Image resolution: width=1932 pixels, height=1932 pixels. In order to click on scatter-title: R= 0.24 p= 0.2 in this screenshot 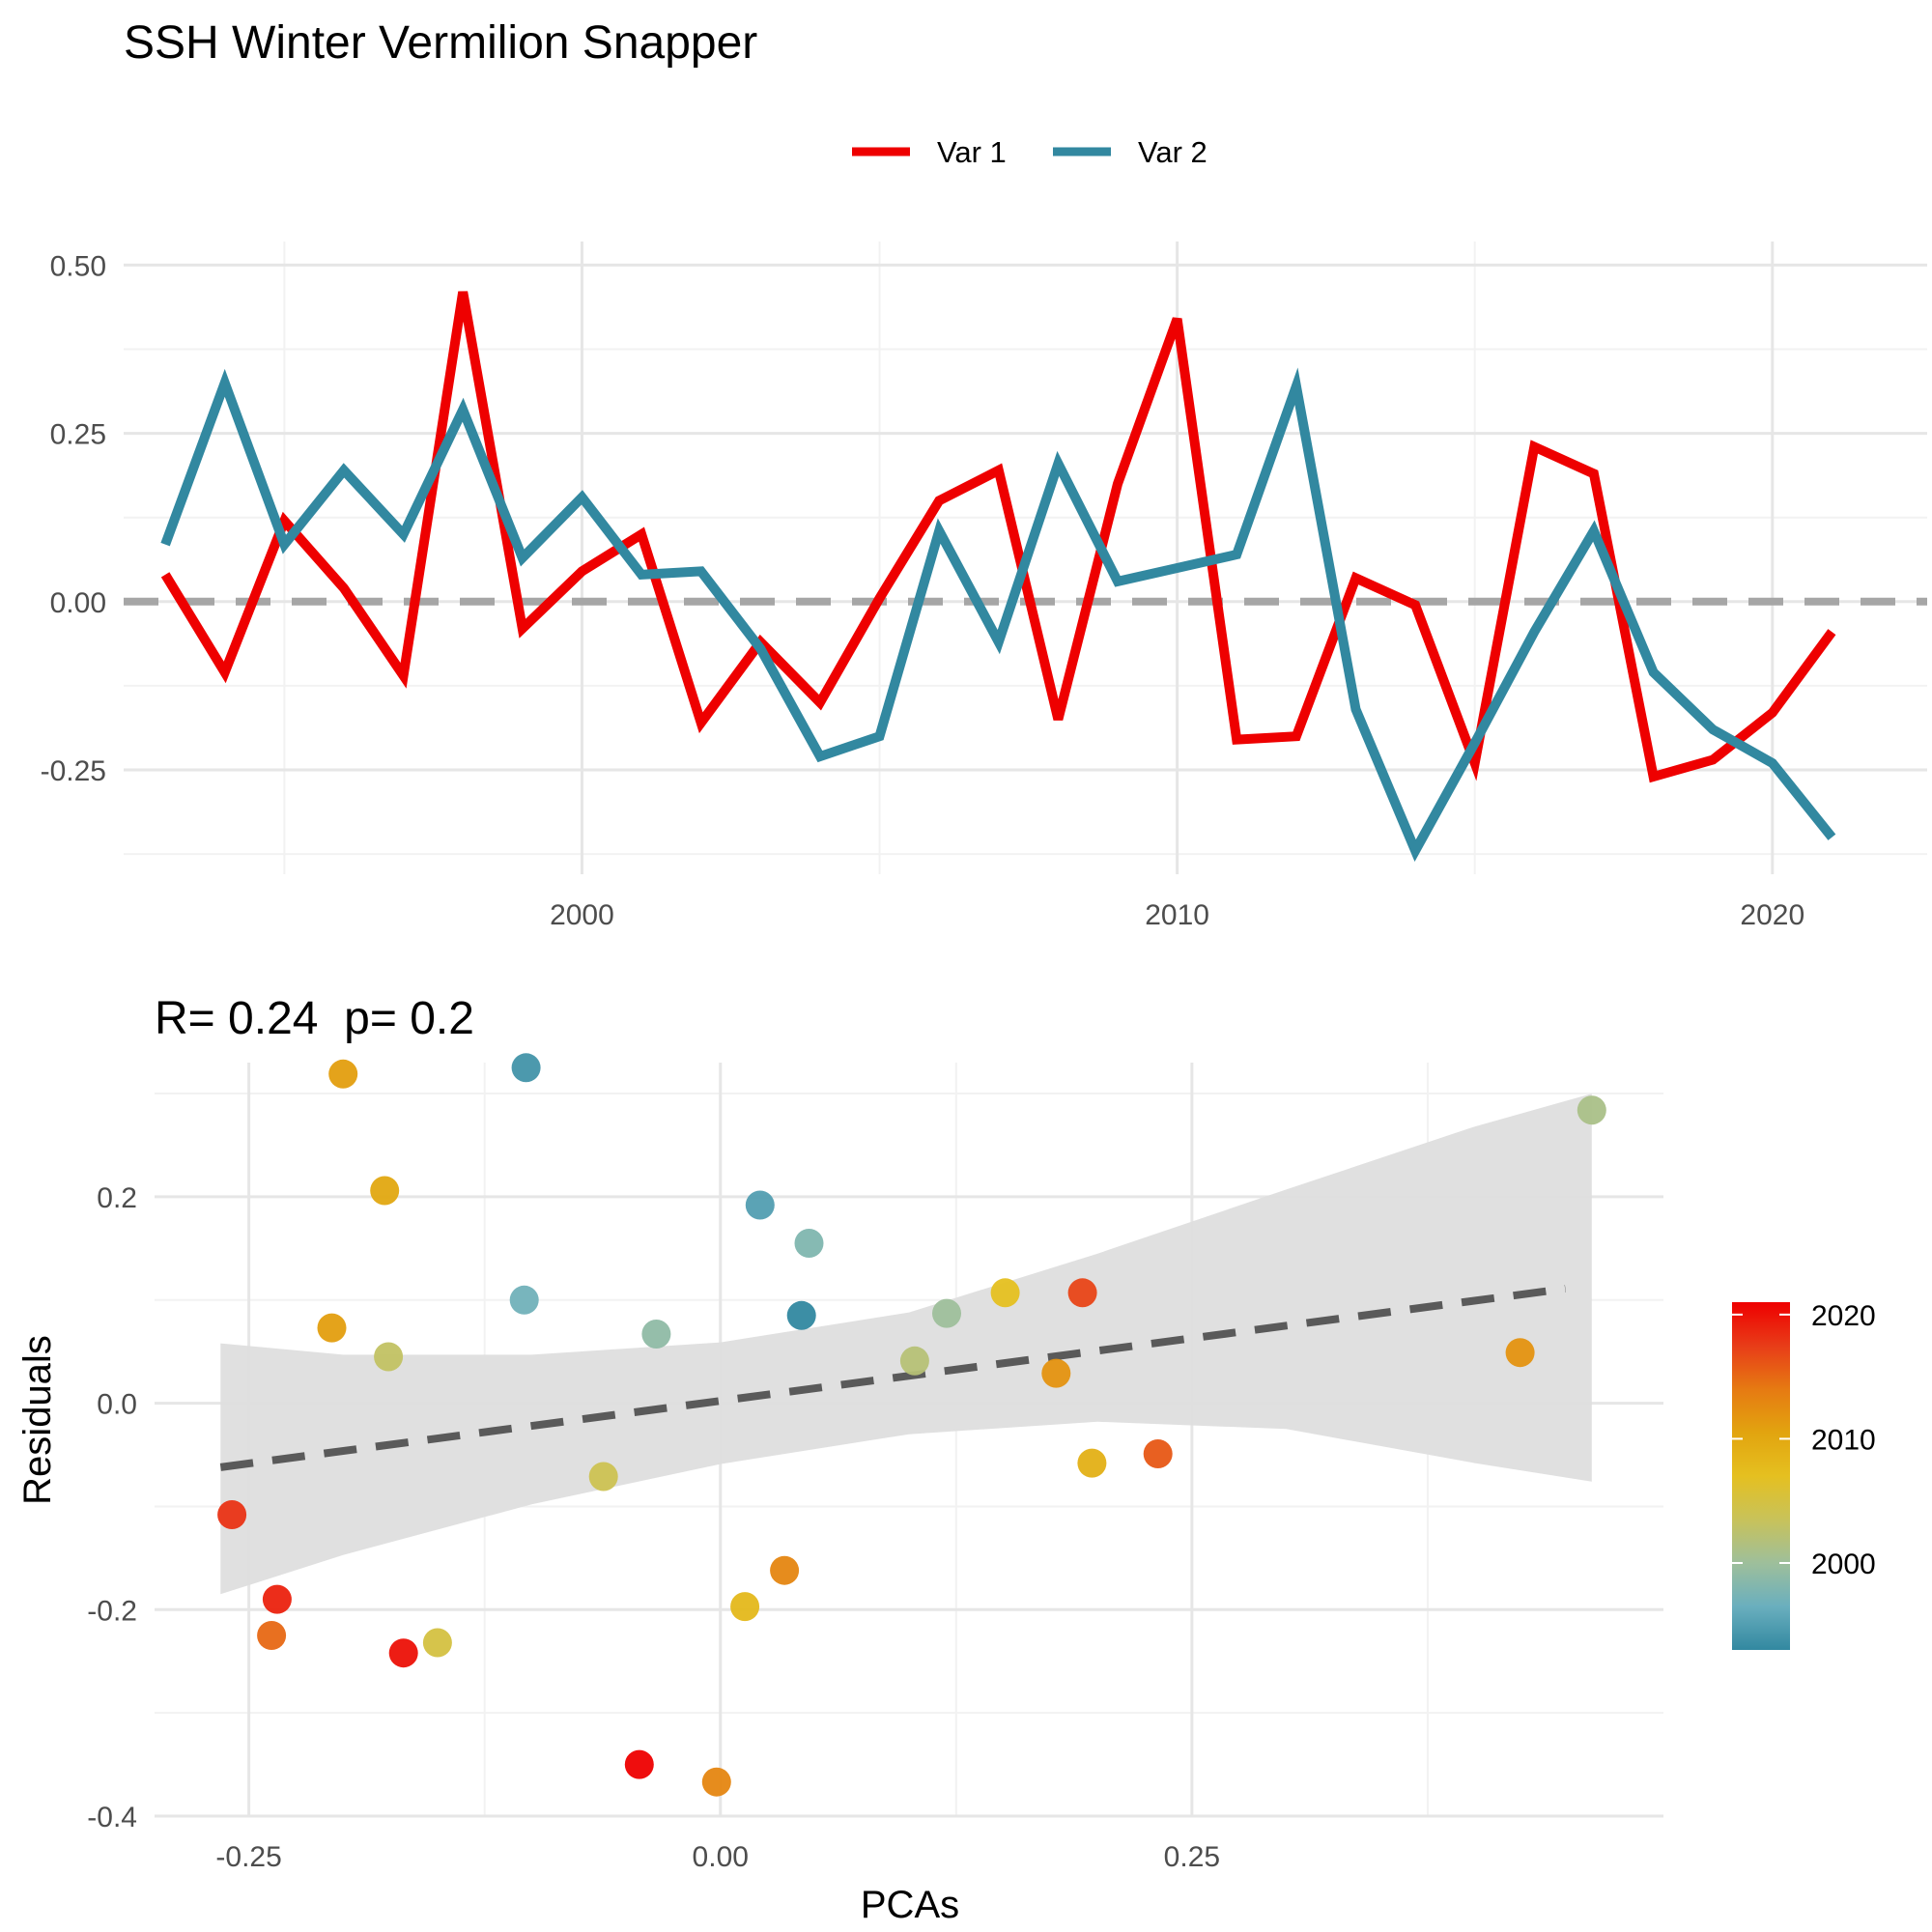, I will do `click(314, 1018)`.